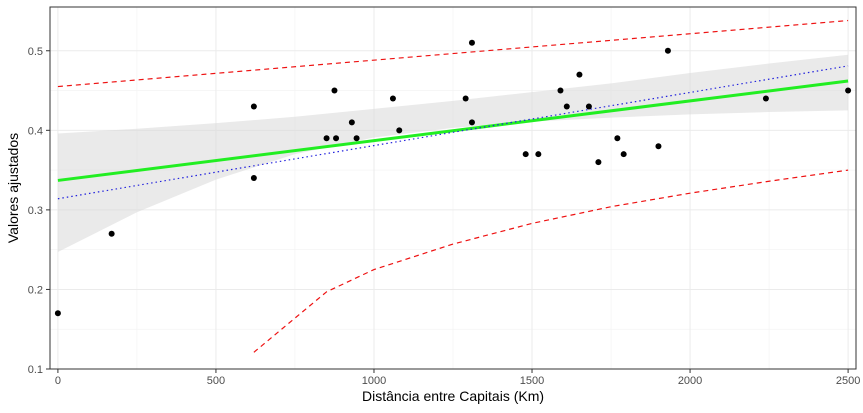 The height and width of the screenshot is (413, 863). I want to click on y-tick-label: 0.3, so click(35, 211).